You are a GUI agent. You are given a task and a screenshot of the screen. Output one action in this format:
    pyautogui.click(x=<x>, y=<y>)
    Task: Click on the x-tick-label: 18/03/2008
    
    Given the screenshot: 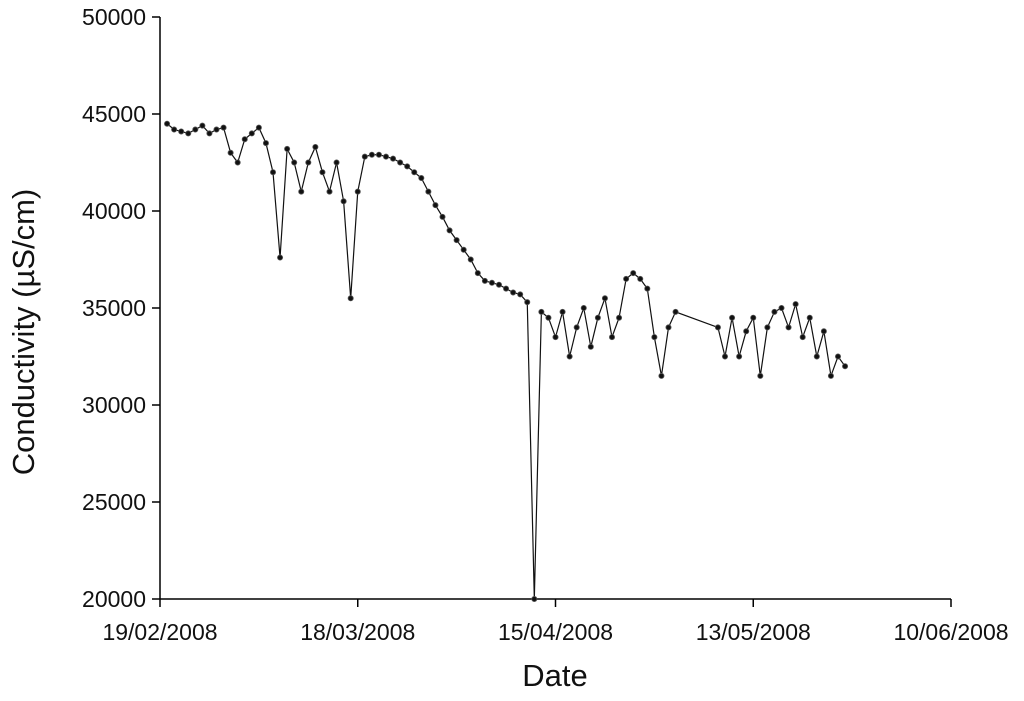 What is the action you would take?
    pyautogui.click(x=357, y=632)
    